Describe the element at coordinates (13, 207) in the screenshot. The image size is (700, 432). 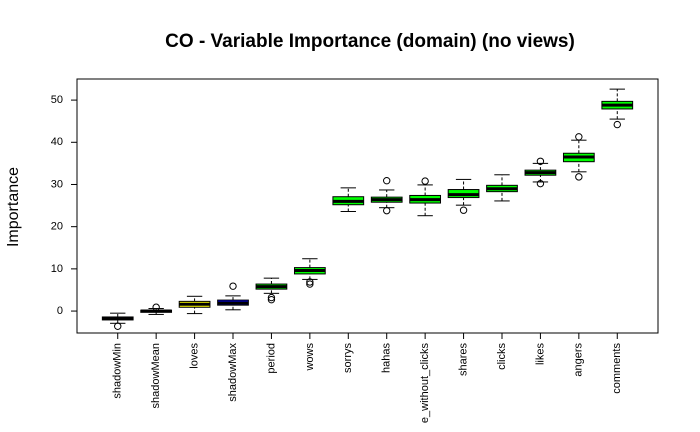
I see `y-axis-label: Importance` at that location.